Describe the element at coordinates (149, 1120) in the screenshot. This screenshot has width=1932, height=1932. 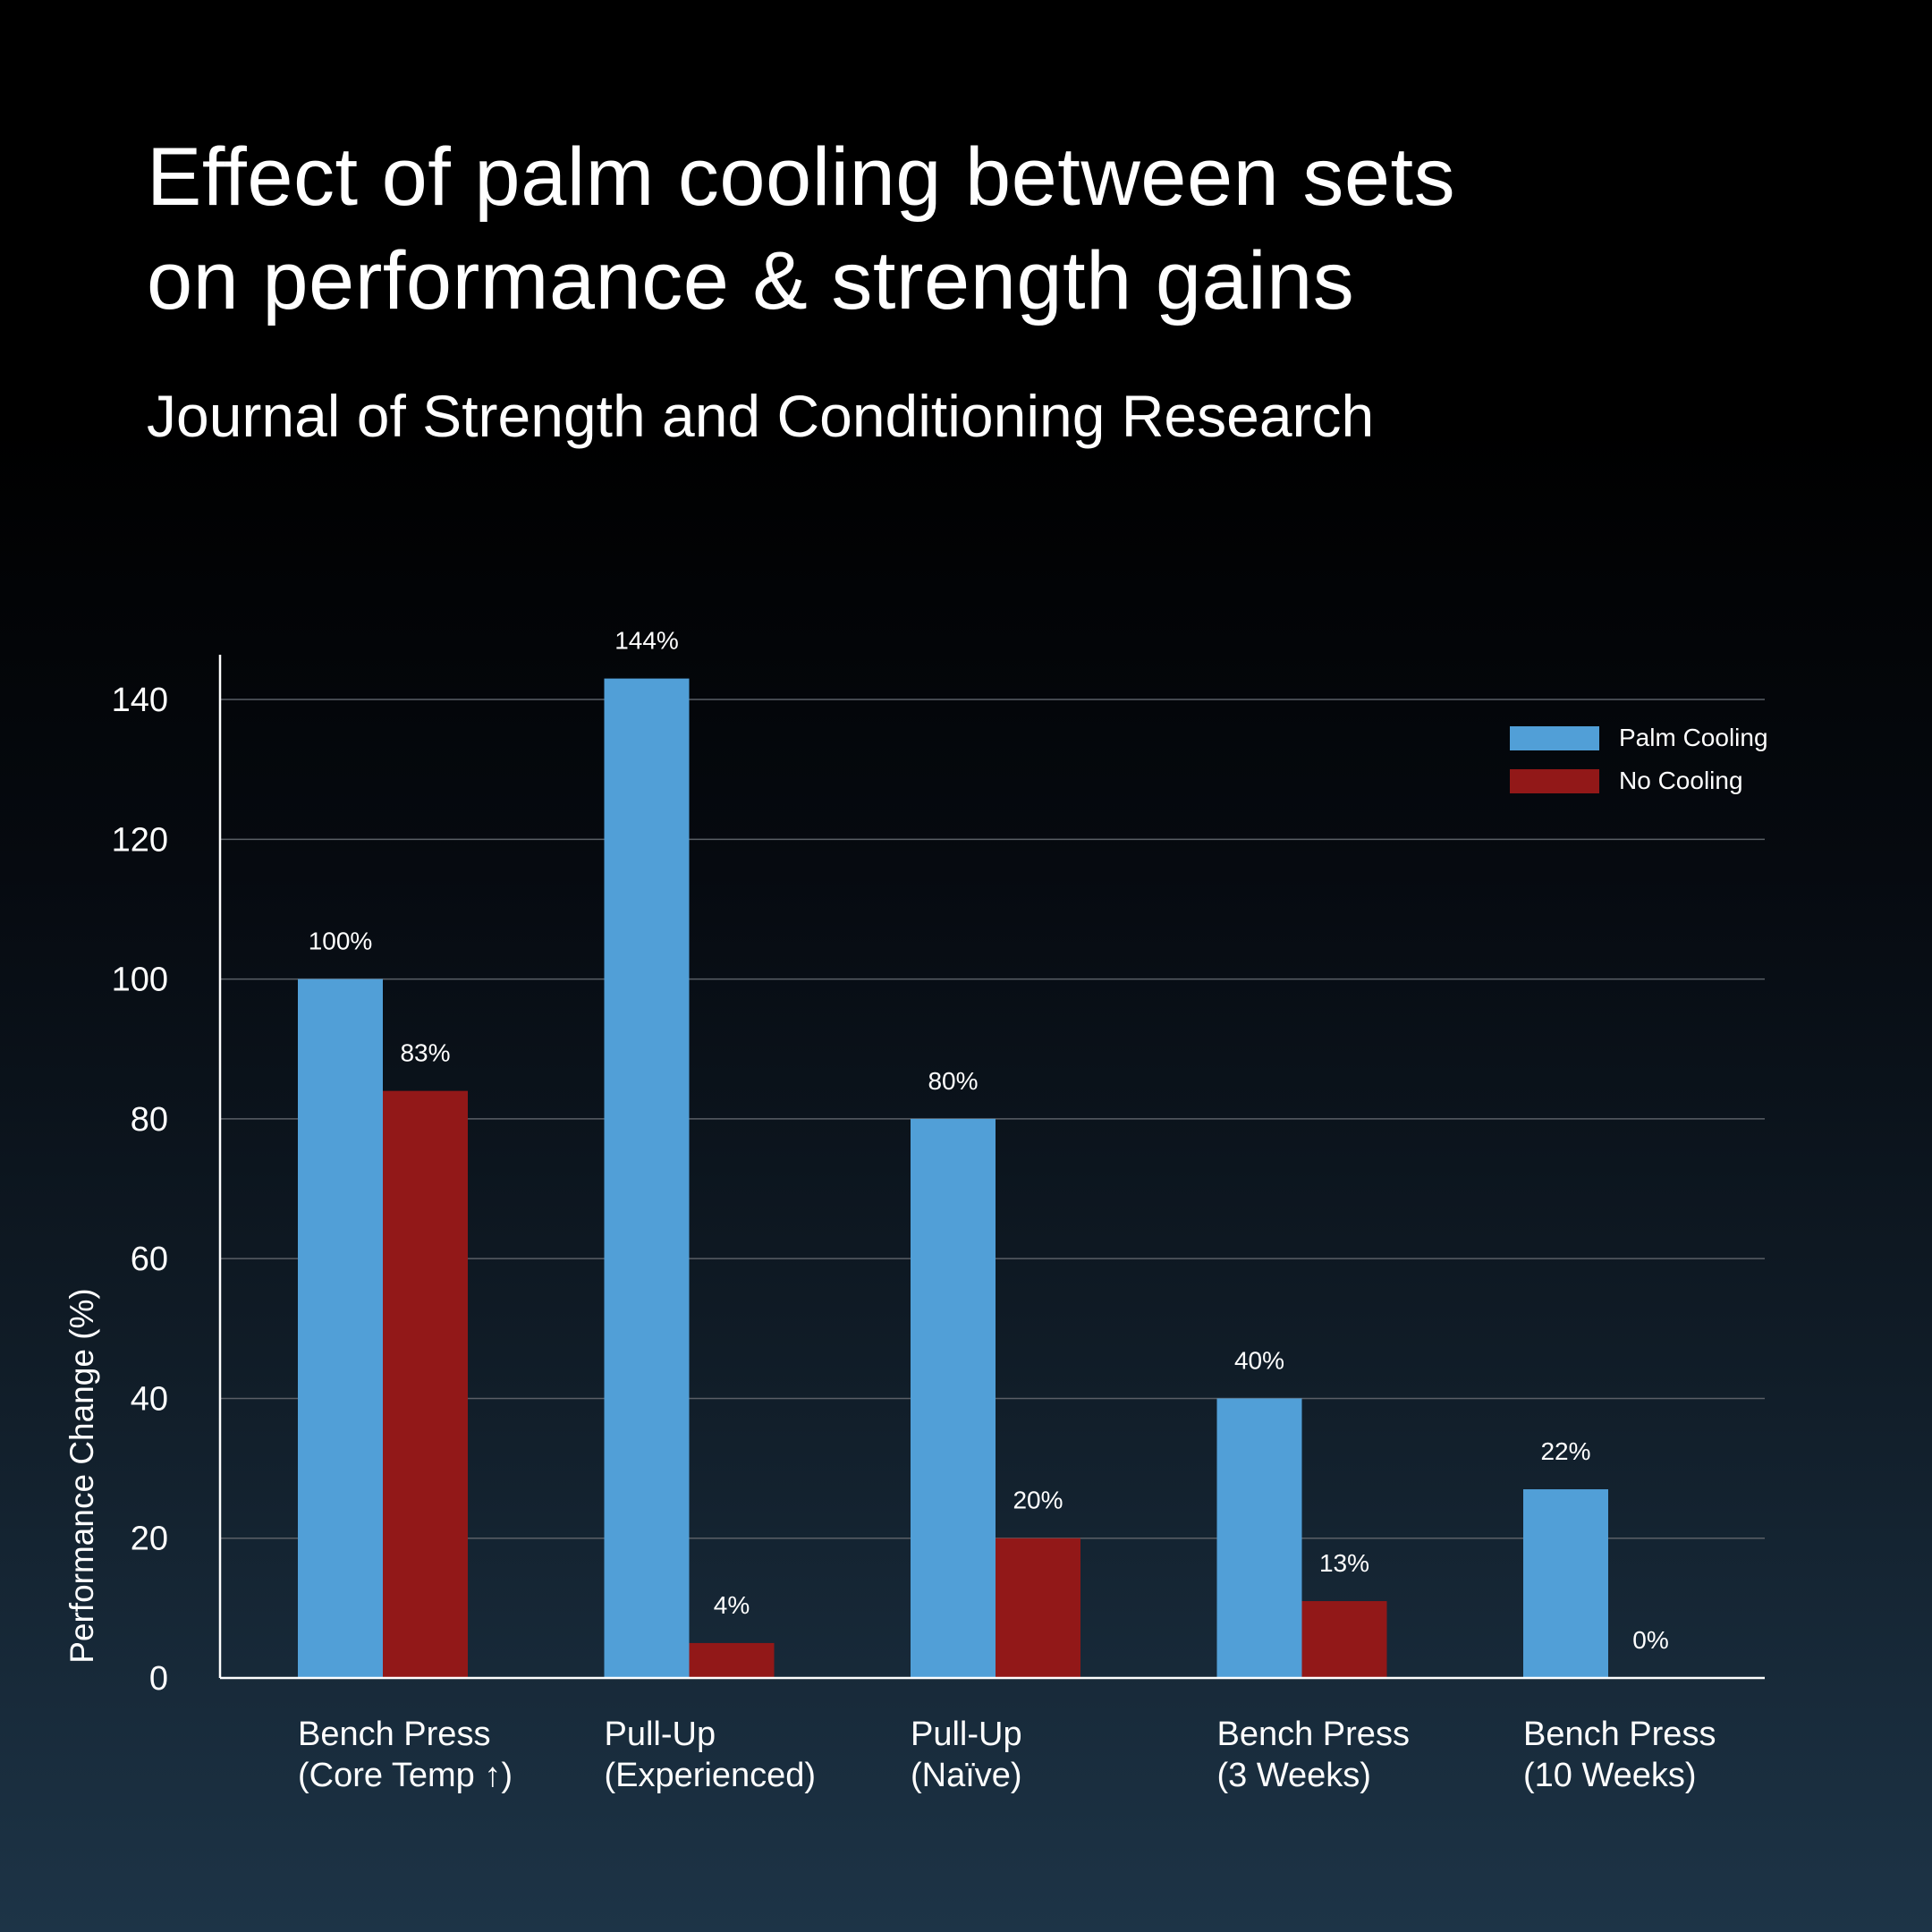
I see `y-tick-label: 80` at that location.